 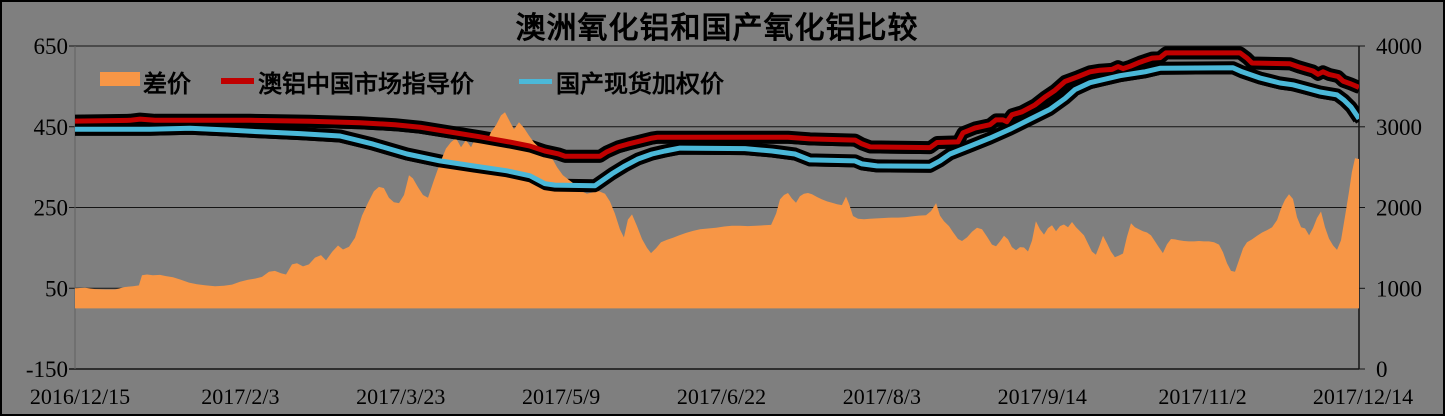 I want to click on right-axis-label: 2000, so click(x=1399, y=208).